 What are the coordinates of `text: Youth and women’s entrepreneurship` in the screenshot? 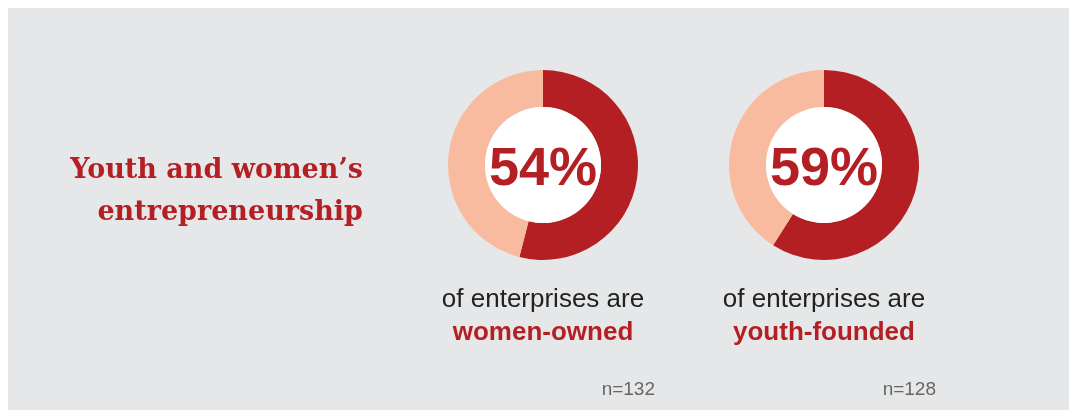 It's located at (216, 189).